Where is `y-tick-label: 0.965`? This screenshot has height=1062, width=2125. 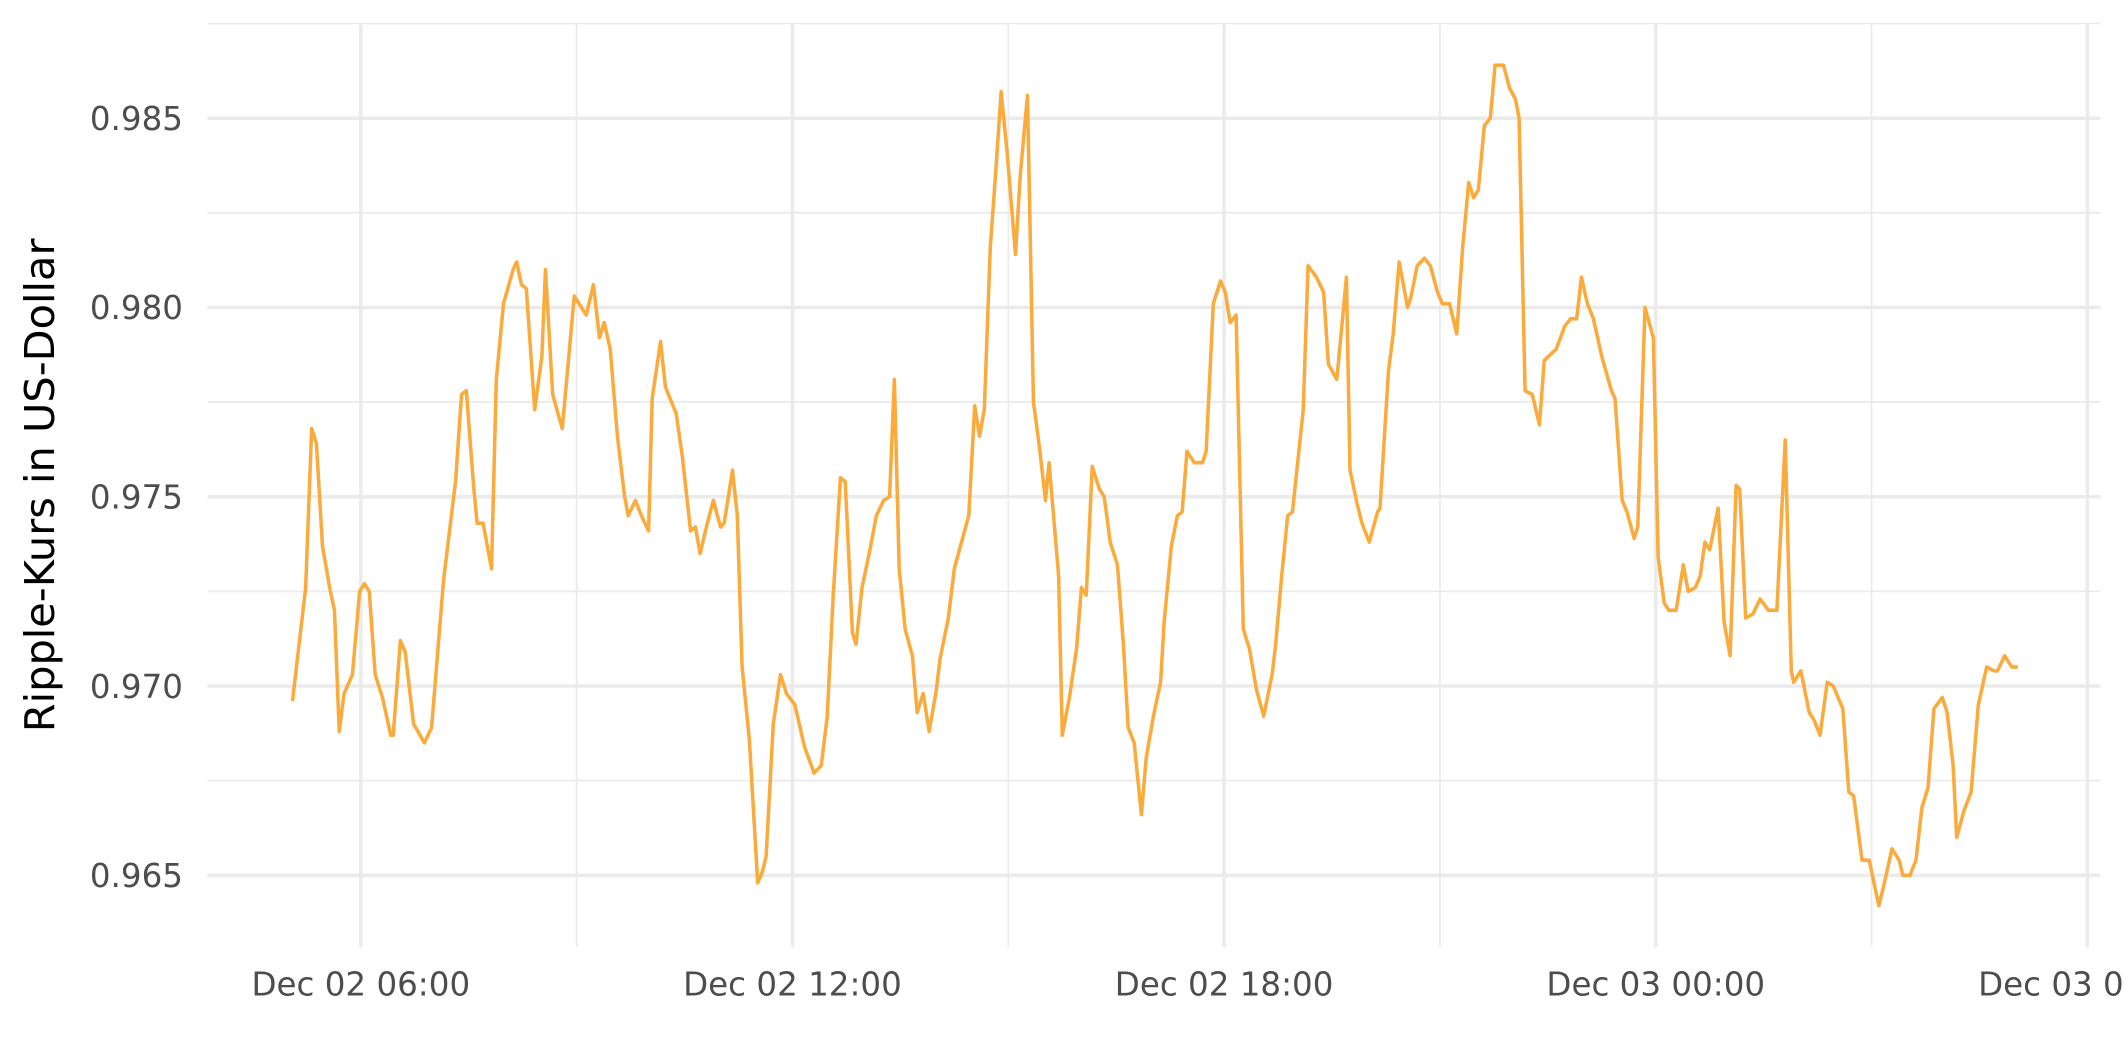
y-tick-label: 0.965 is located at coordinates (136, 876).